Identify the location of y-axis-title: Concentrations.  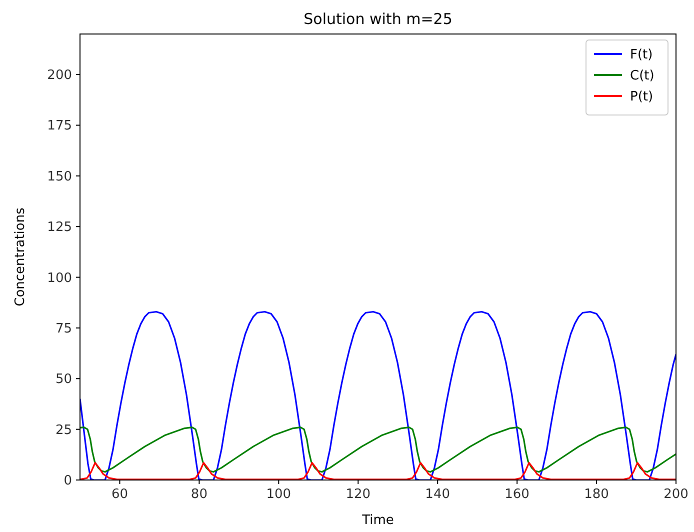
(20, 256).